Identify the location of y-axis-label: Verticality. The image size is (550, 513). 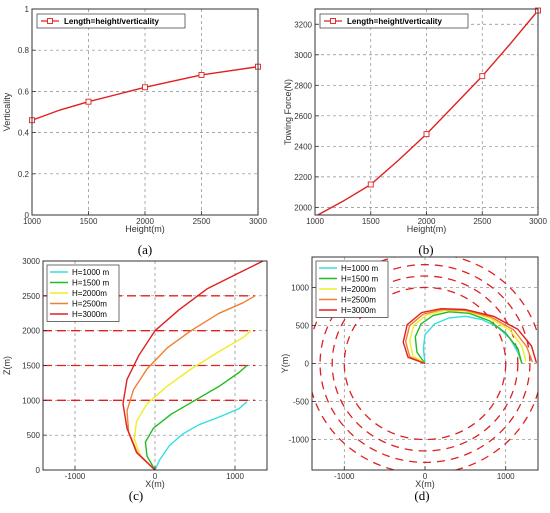
(7, 111).